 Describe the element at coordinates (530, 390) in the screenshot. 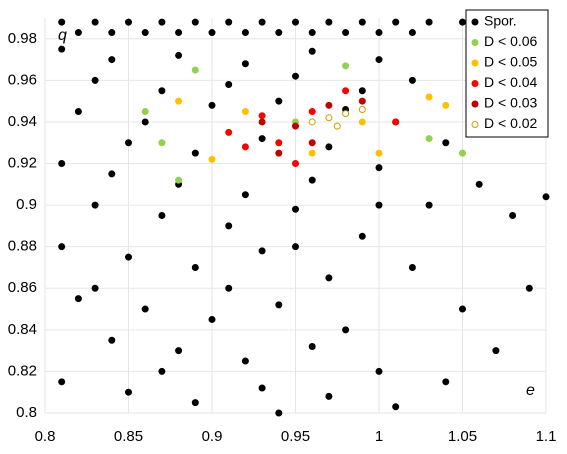

I see `x-axis-label: e` at that location.